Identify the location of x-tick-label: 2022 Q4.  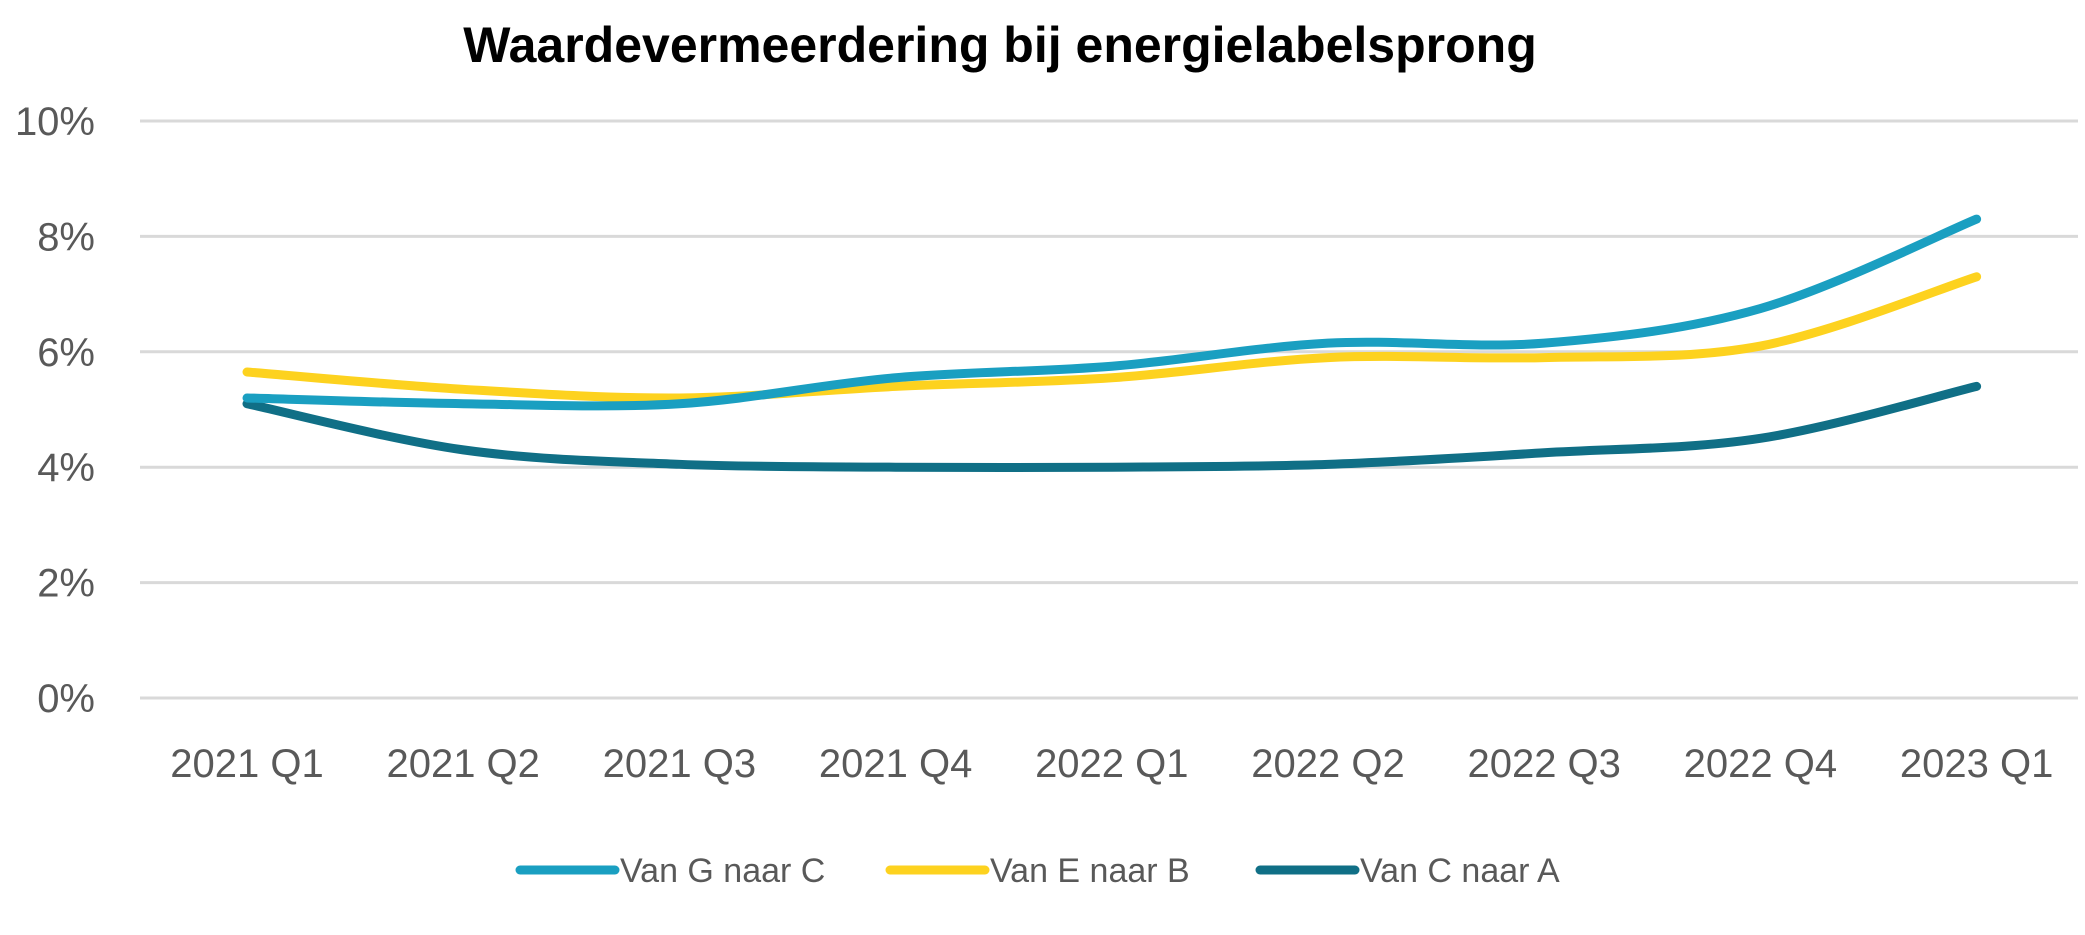
(1760, 764).